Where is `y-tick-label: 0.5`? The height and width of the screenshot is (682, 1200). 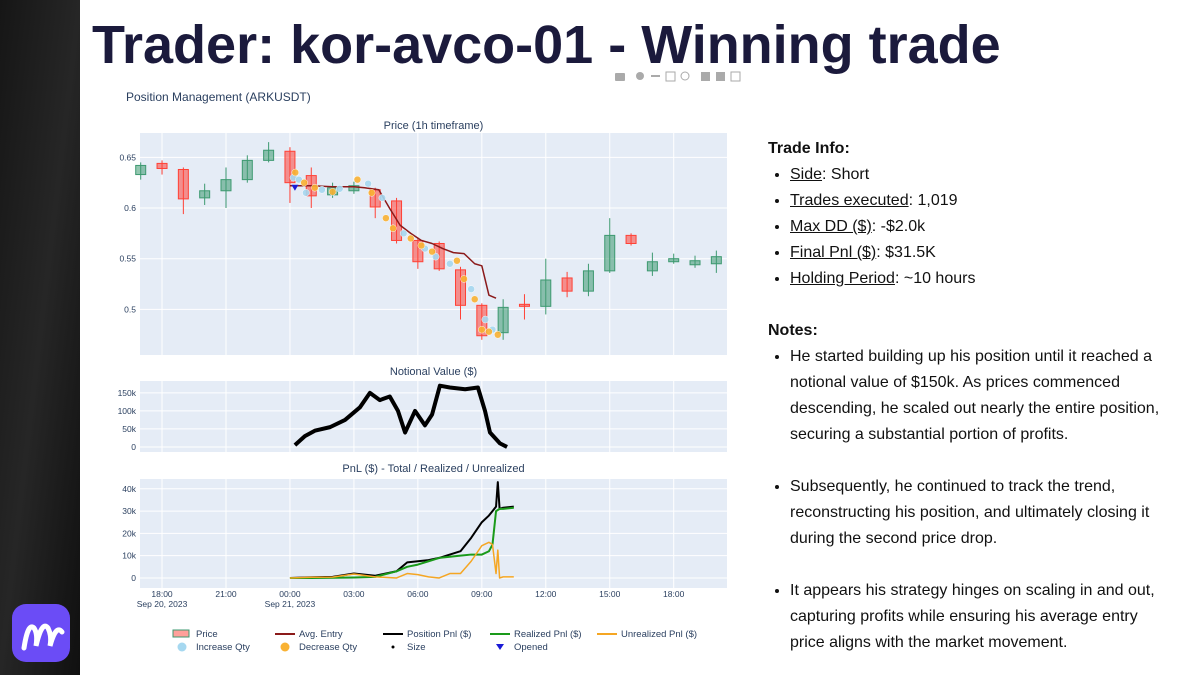
y-tick-label: 0.5 is located at coordinates (130, 309).